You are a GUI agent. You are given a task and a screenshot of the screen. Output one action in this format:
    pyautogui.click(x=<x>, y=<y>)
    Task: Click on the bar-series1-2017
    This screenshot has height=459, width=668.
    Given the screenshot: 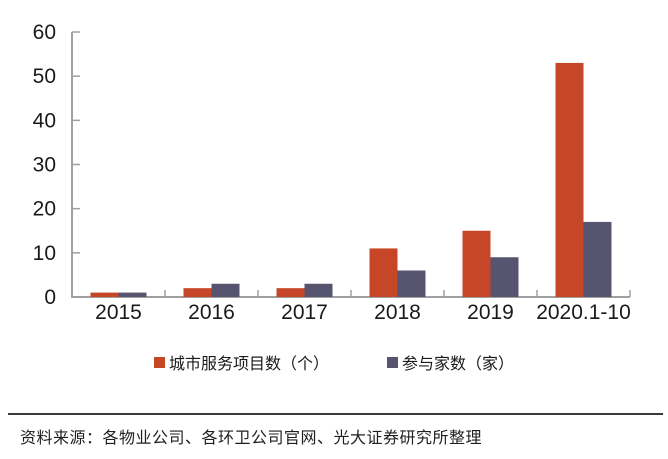 What is the action you would take?
    pyautogui.click(x=318, y=290)
    